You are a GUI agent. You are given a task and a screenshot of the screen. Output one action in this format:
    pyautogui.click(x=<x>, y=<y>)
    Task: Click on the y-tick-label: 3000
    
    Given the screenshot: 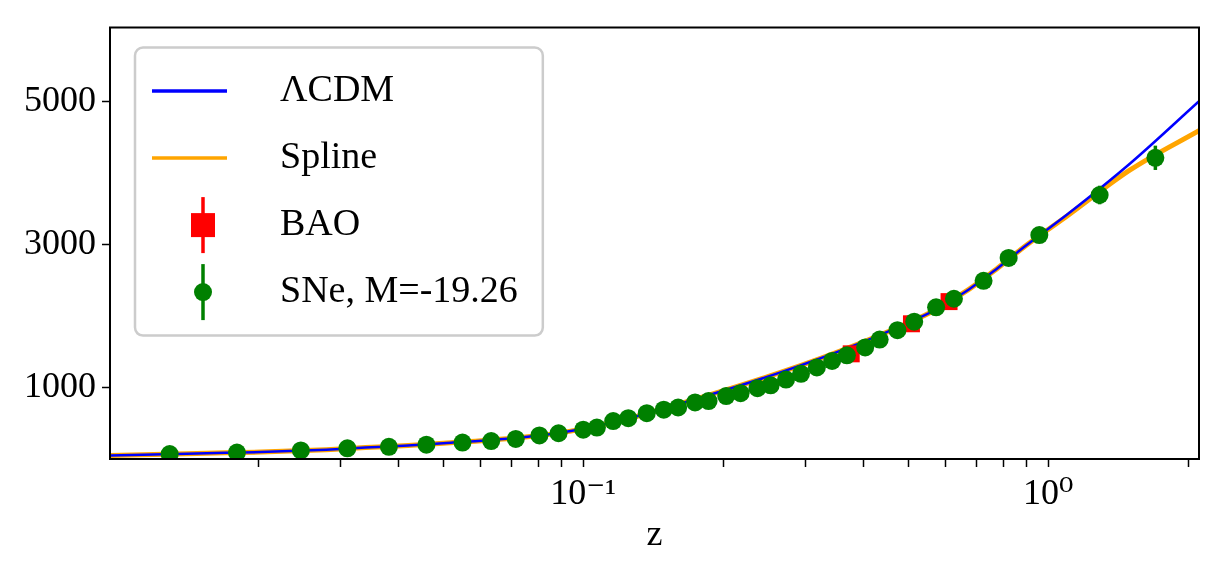 What is the action you would take?
    pyautogui.click(x=60, y=241)
    